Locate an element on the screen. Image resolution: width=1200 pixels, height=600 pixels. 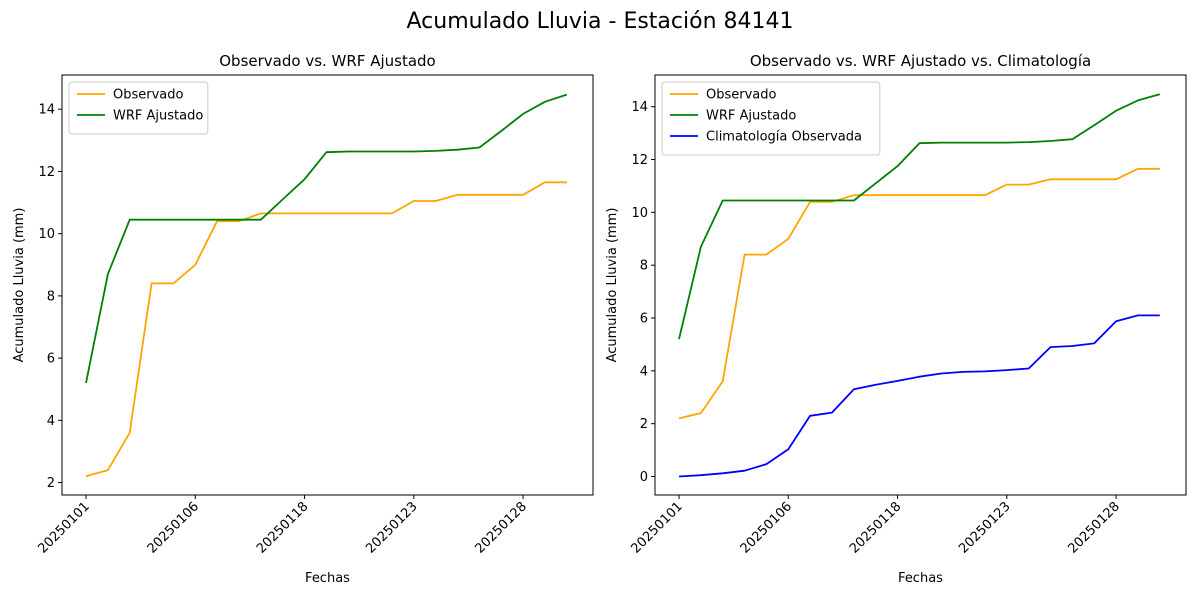
chart-1-legend-box is located at coordinates (138, 108).